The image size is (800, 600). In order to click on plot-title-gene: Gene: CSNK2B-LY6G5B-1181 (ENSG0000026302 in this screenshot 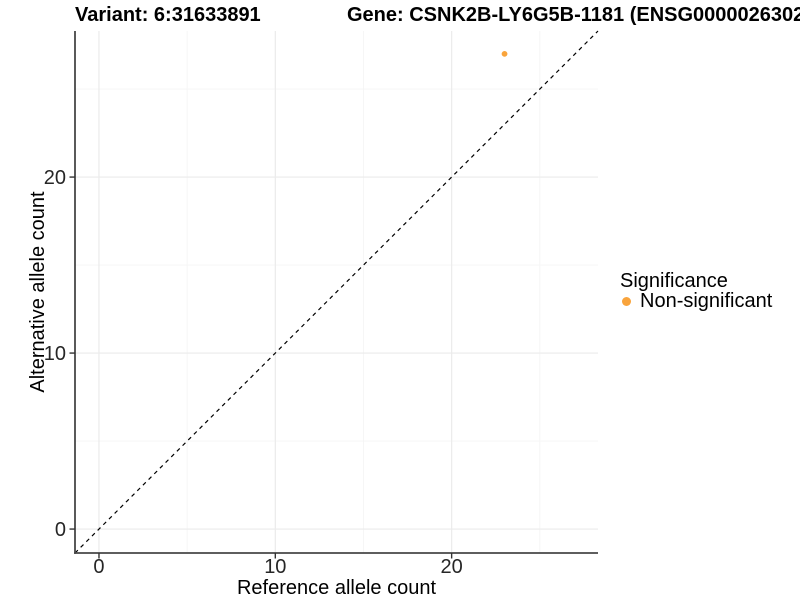, I will do `click(573, 15)`.